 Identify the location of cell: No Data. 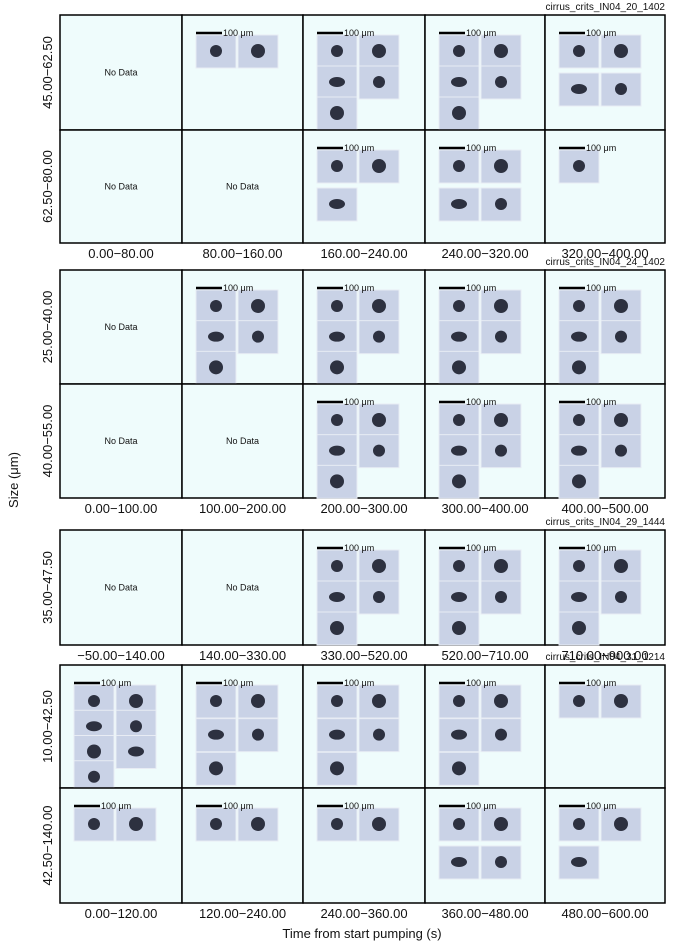
(242, 441).